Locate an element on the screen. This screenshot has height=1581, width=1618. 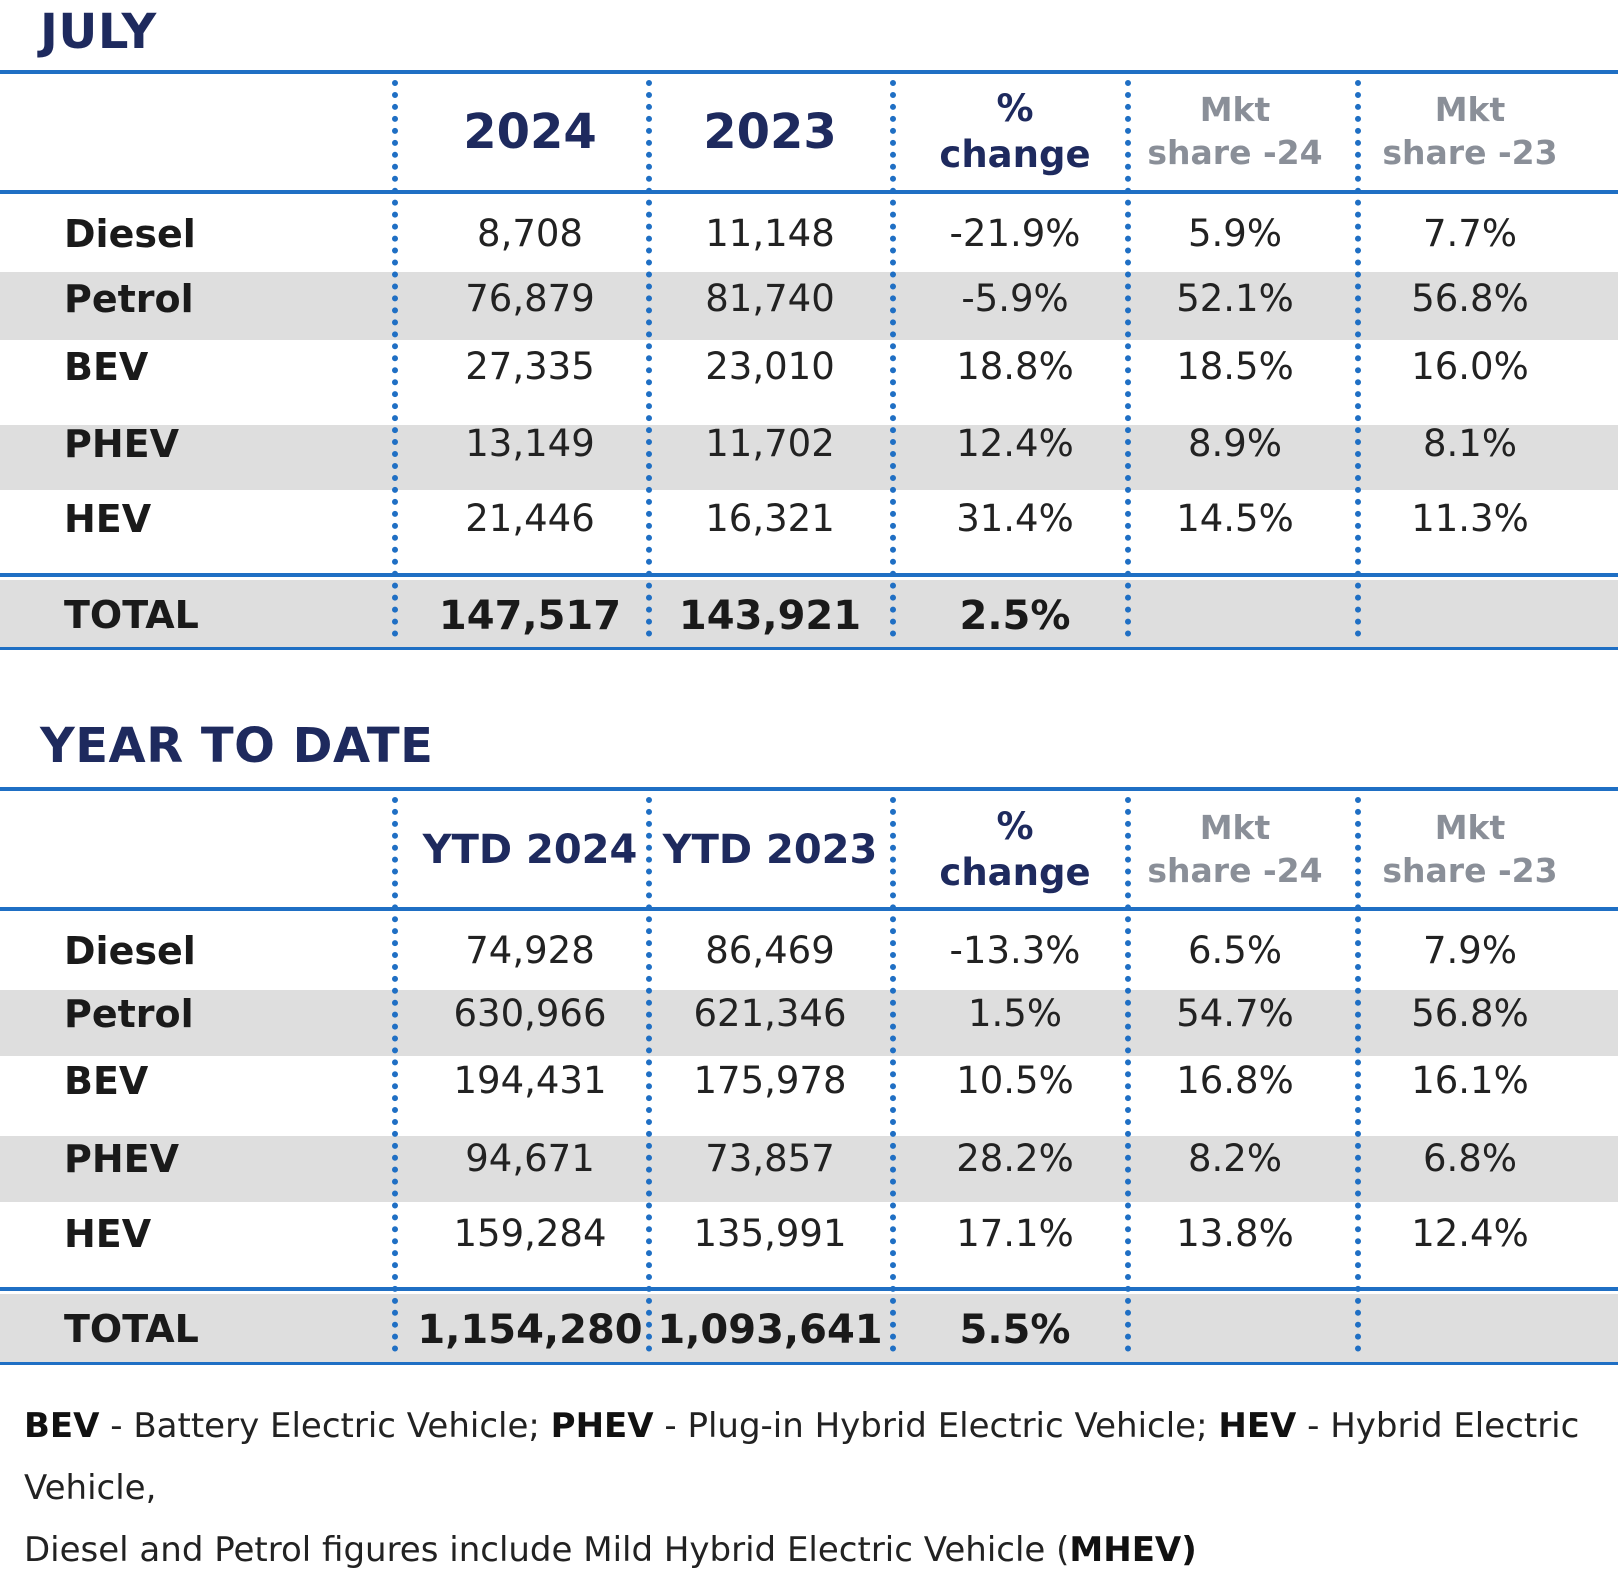
table-cell: 86,469 is located at coordinates (770, 950).